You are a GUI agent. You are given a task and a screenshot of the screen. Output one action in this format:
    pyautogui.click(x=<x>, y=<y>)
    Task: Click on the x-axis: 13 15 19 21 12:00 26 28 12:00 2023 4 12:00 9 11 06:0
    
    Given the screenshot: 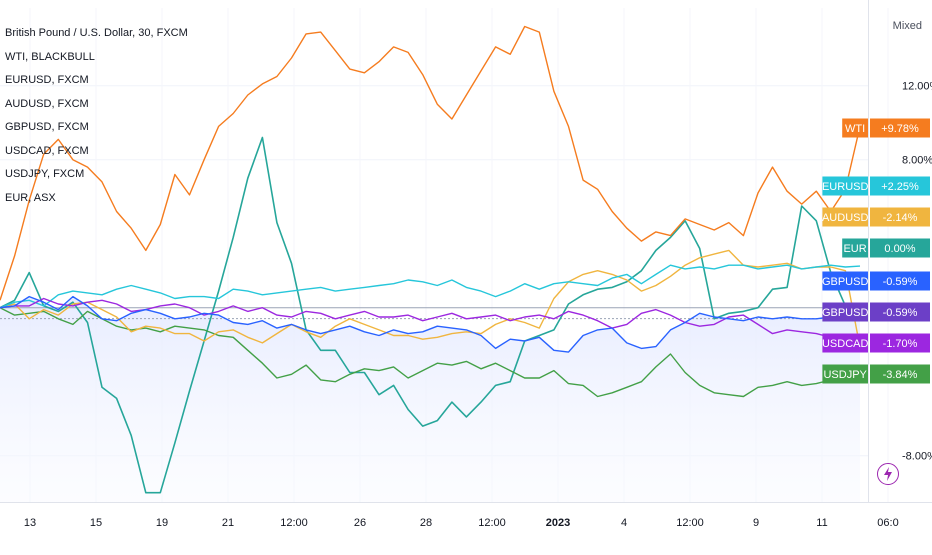 What is the action you would take?
    pyautogui.click(x=461, y=523)
    